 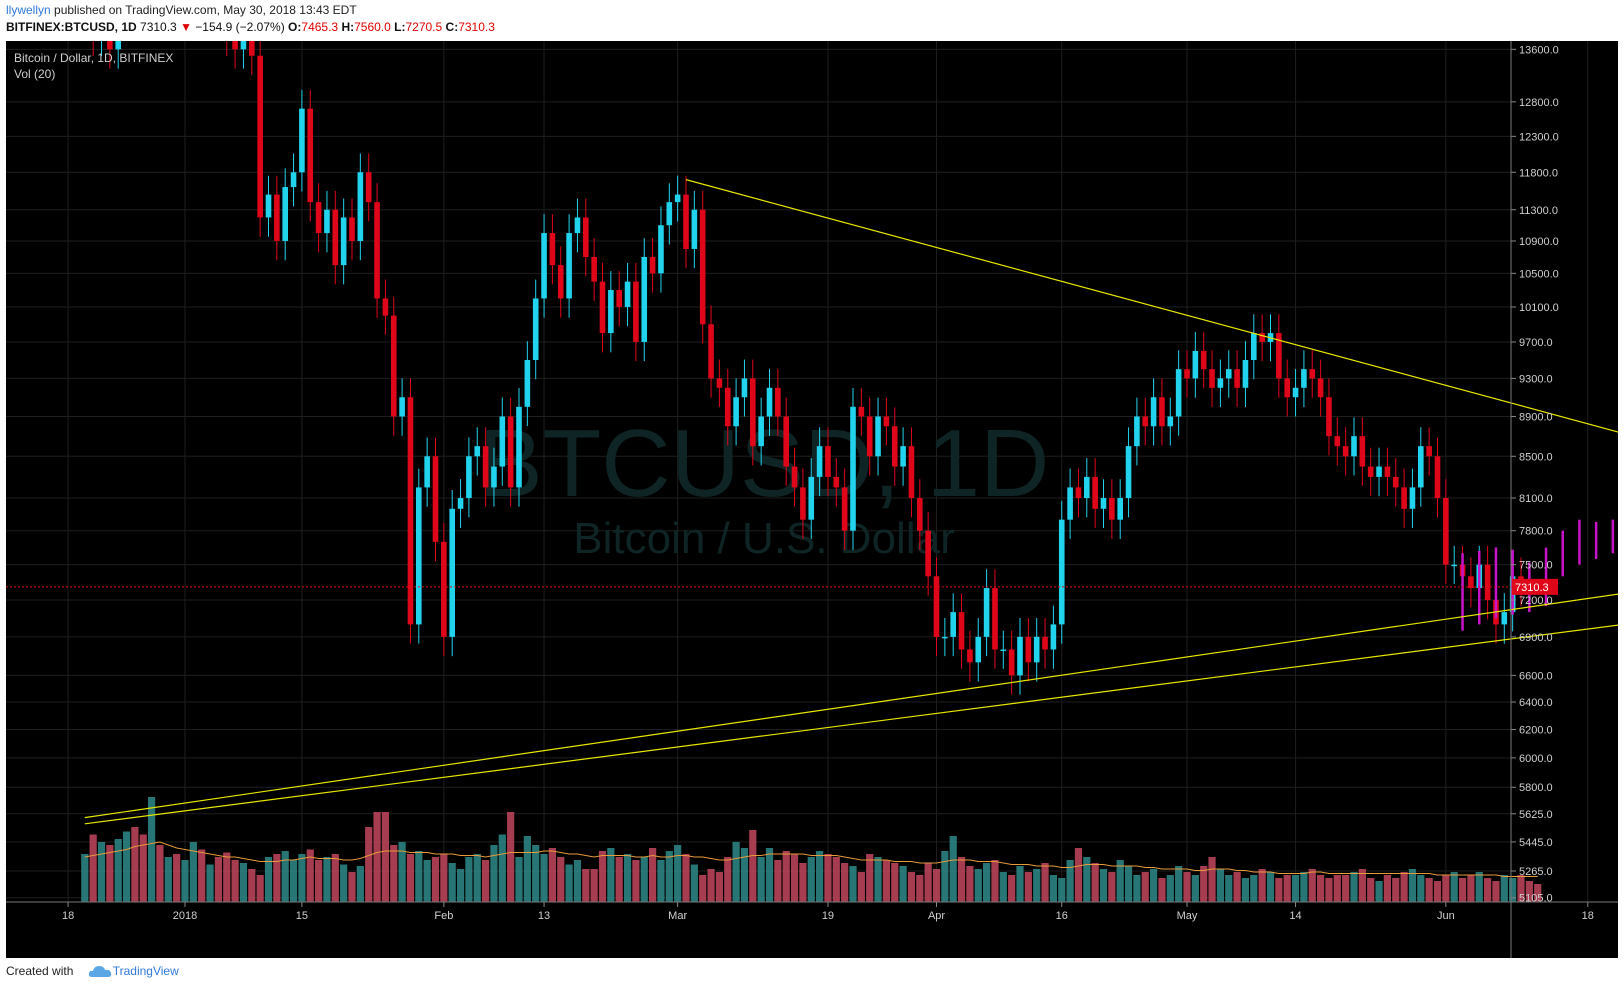 I want to click on open-value: 7465.3, so click(x=320, y=27).